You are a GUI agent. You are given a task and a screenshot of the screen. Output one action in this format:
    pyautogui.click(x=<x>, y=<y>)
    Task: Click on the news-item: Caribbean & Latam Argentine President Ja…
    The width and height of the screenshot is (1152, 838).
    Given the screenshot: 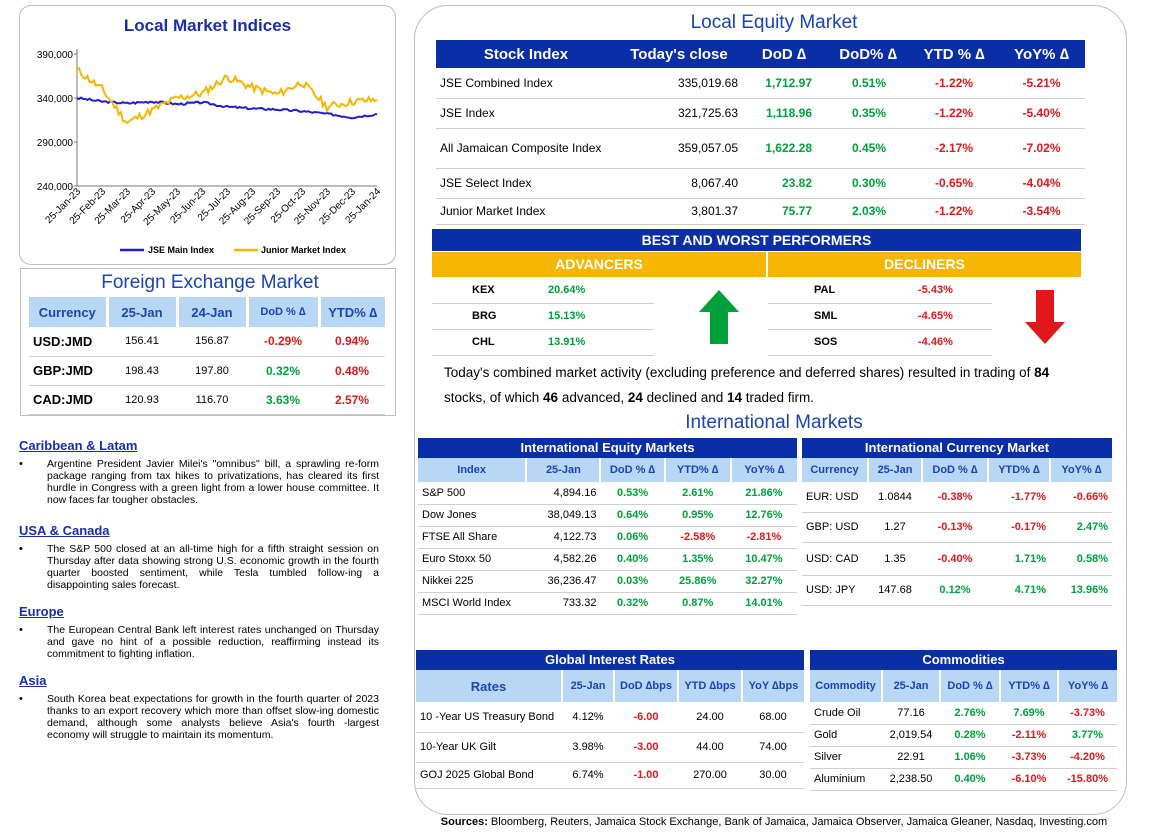 What is the action you would take?
    pyautogui.click(x=199, y=472)
    